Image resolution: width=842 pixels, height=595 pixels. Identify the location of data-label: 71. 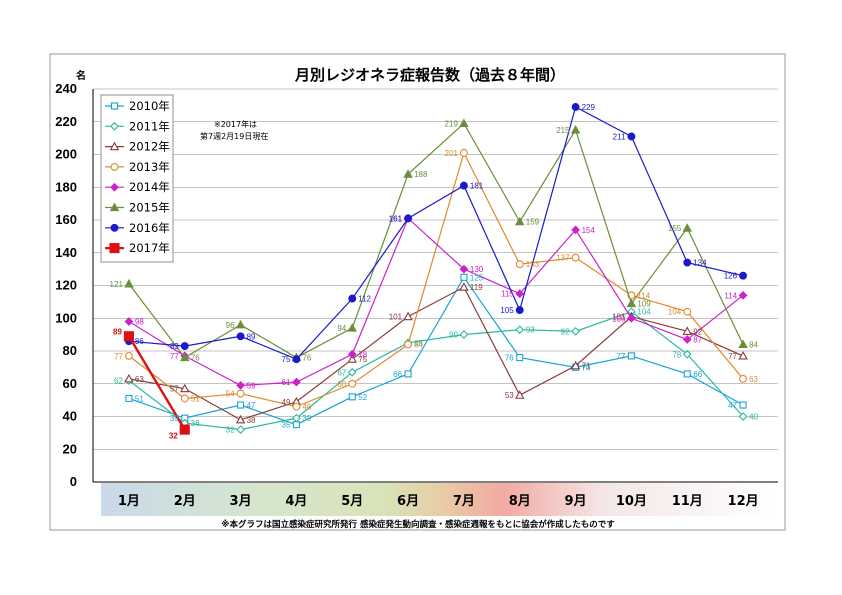
(586, 366).